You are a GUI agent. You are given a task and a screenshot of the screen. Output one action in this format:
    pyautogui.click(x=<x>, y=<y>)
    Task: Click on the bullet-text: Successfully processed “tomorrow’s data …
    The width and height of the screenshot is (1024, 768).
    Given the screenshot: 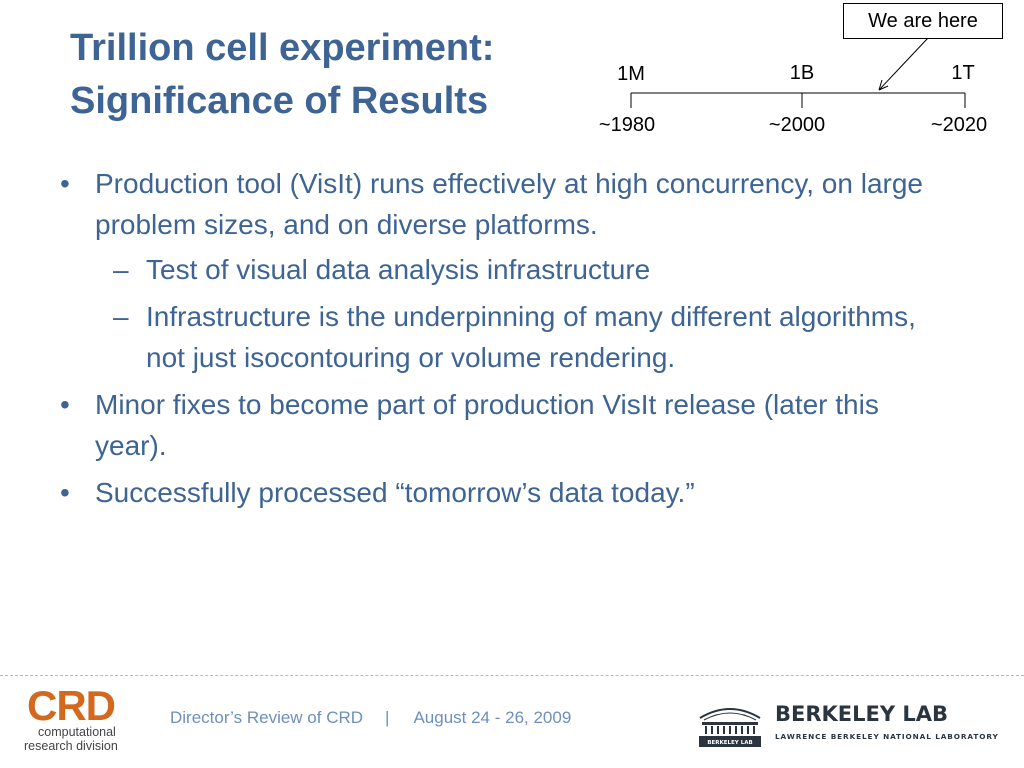 What is the action you would take?
    pyautogui.click(x=395, y=492)
    